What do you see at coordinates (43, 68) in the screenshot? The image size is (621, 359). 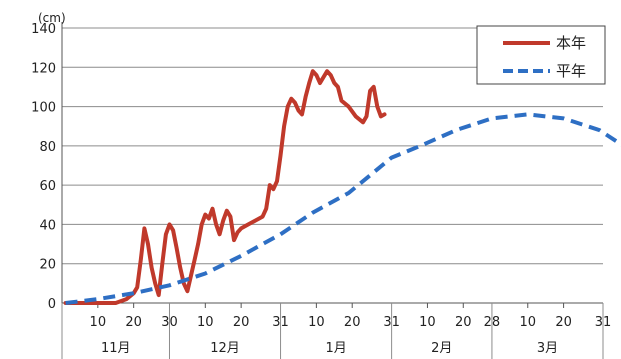 I see `y-tick-label: 120` at bounding box center [43, 68].